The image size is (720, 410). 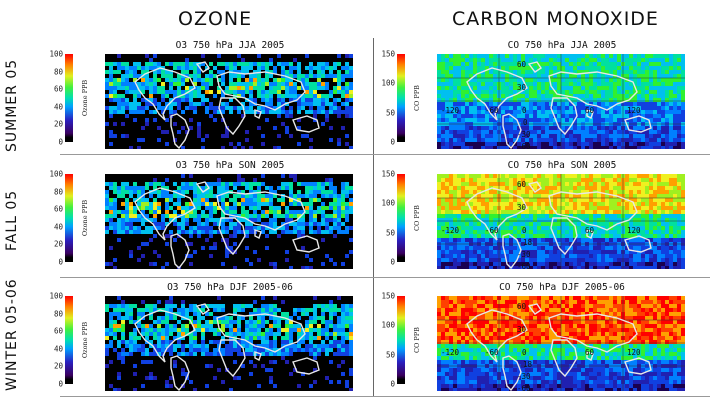 What do you see at coordinates (230, 165) in the screenshot?
I see `panel-title: O3 750 hPa SON 2005` at bounding box center [230, 165].